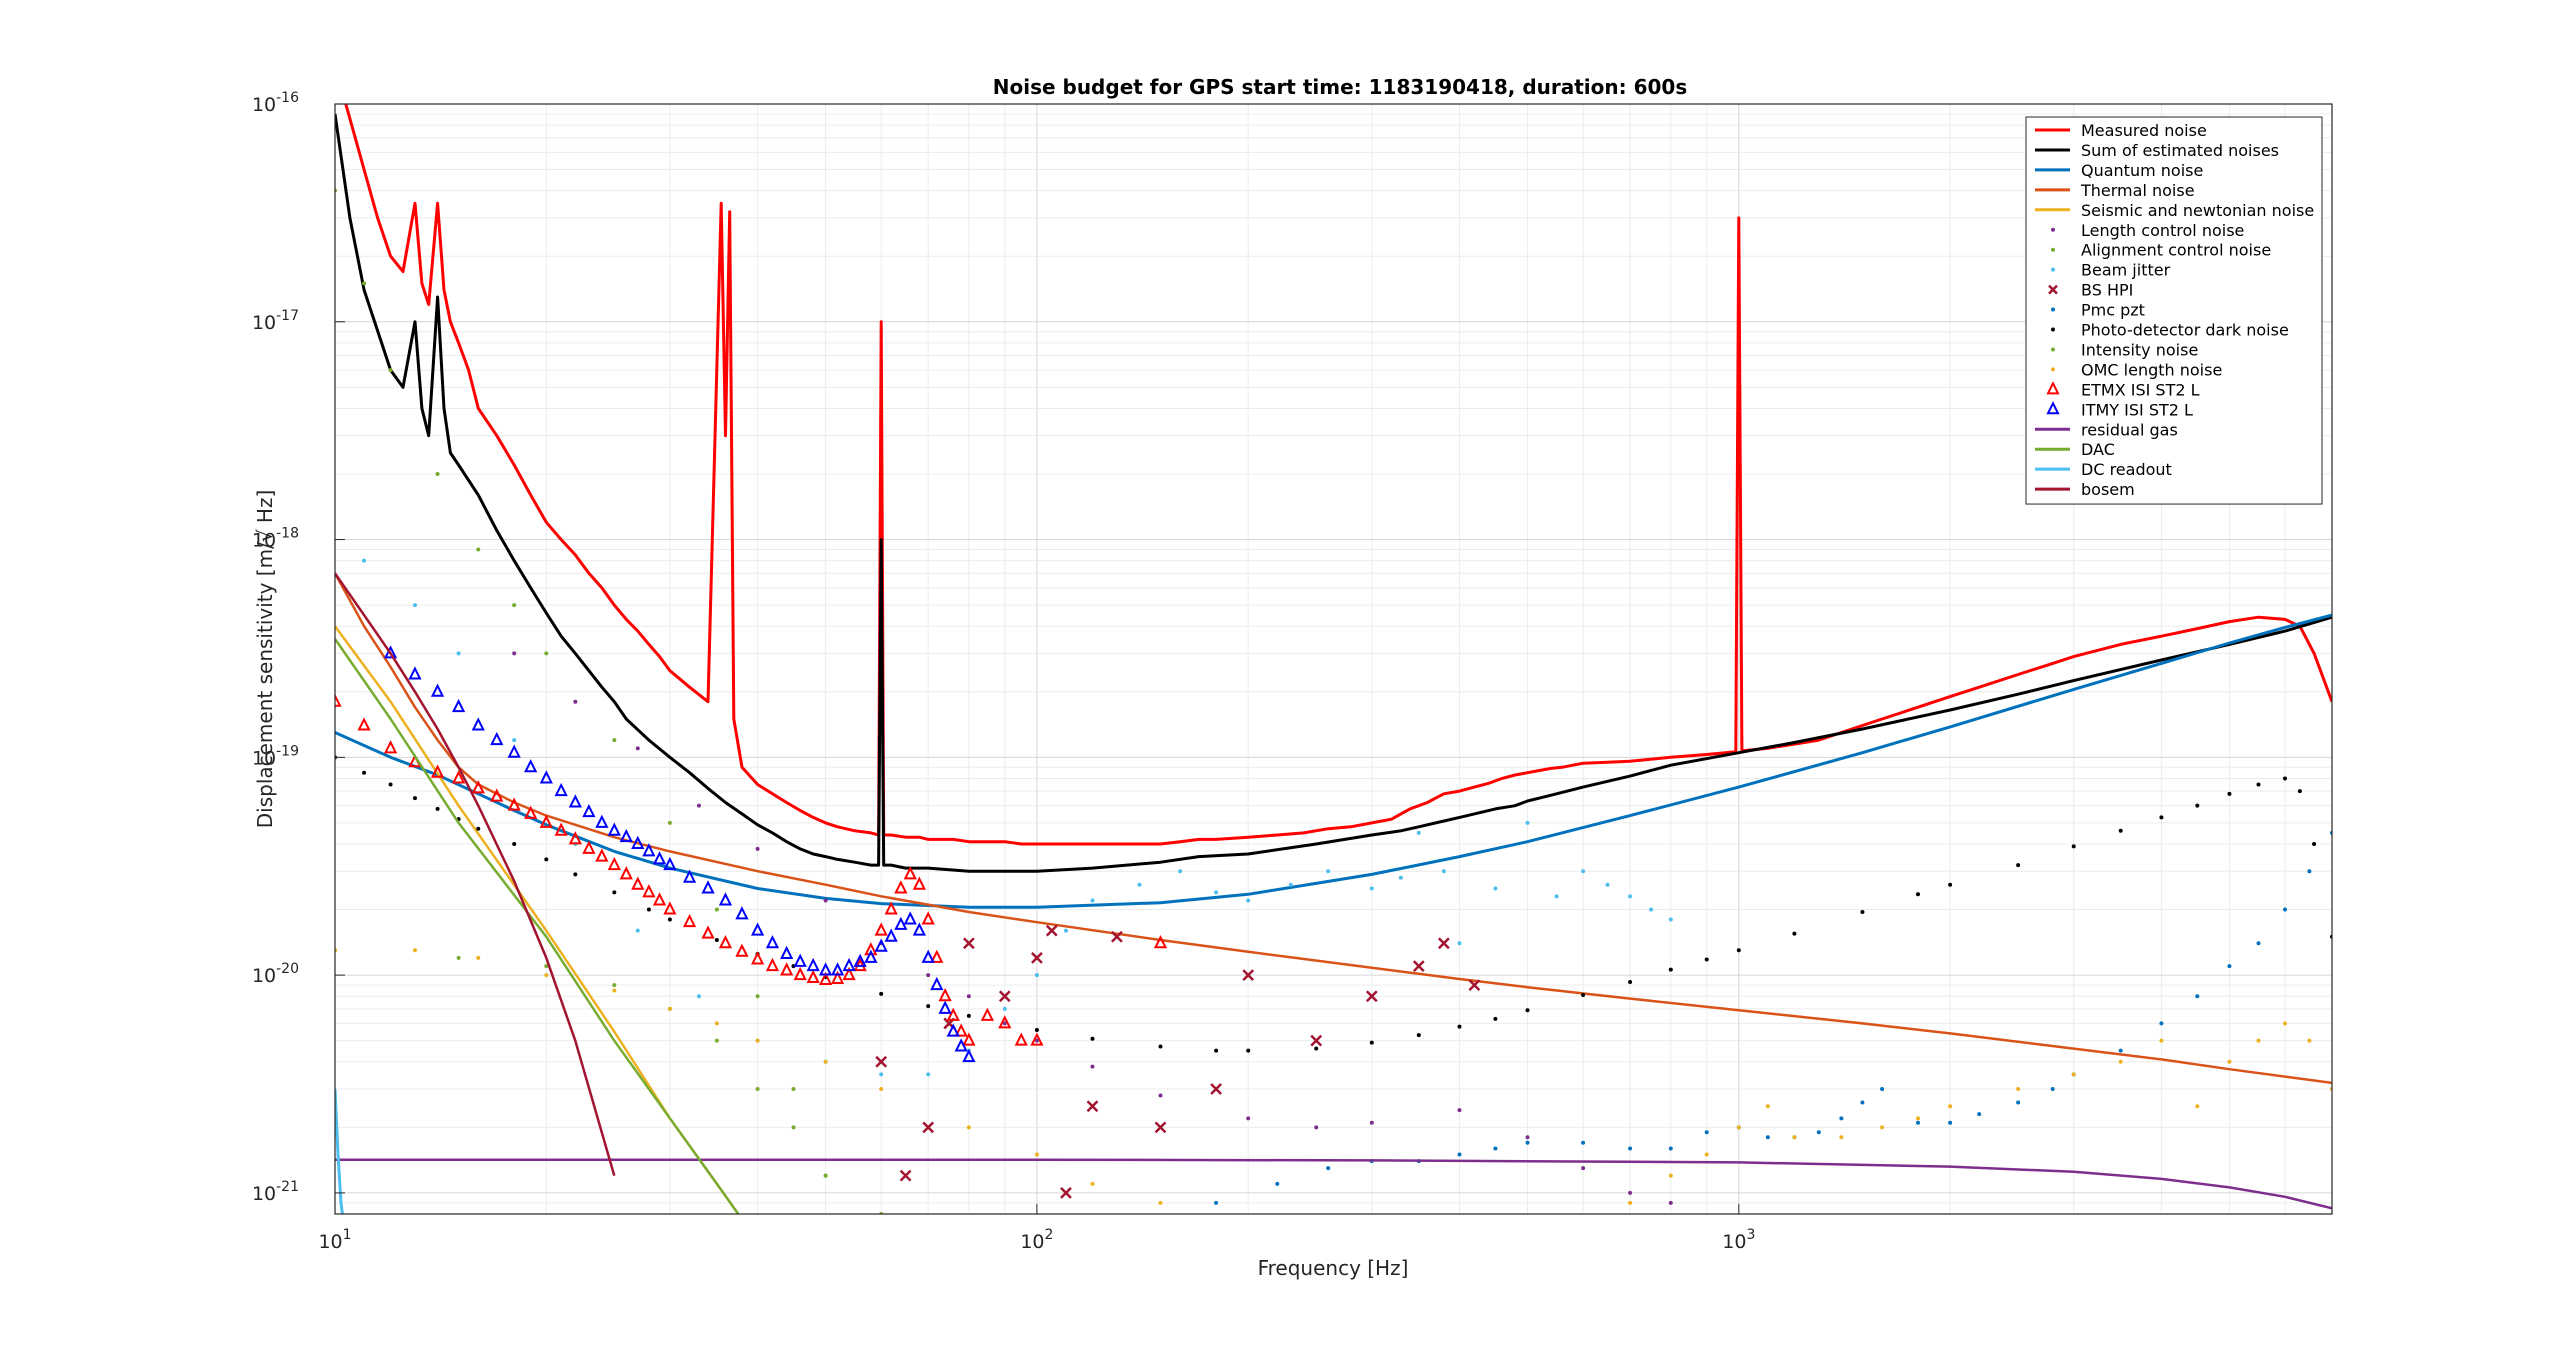  I want to click on series-alignment-control-noise, so click(581, 683).